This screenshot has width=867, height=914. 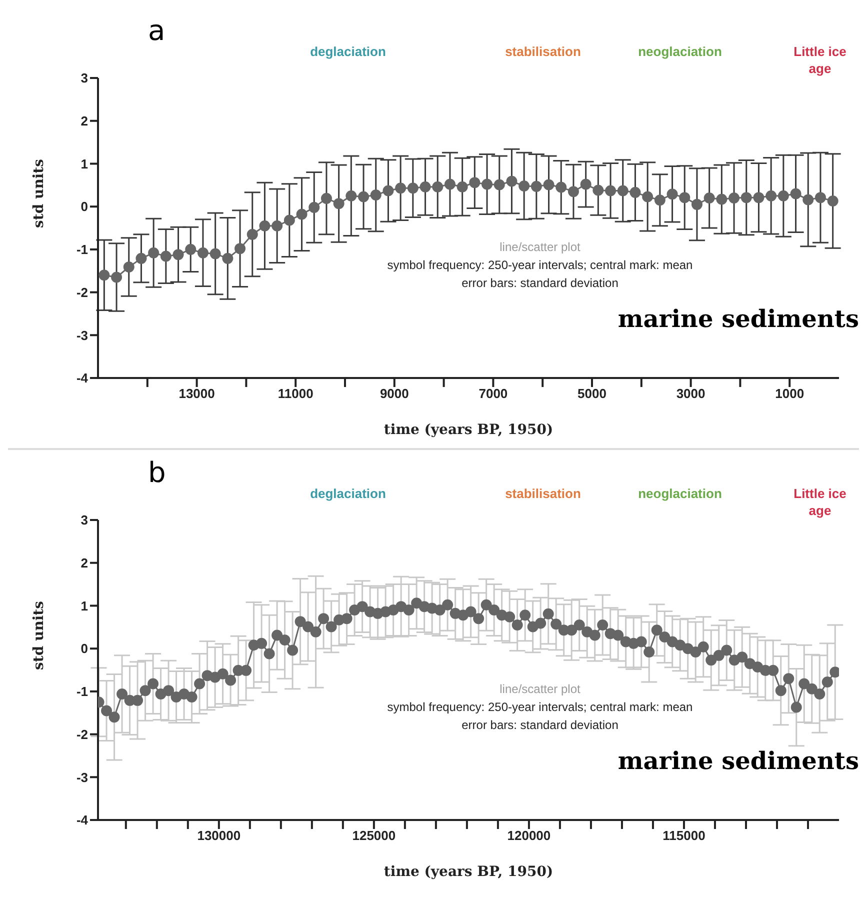 What do you see at coordinates (592, 394) in the screenshot?
I see `x-tick-label: 5000` at bounding box center [592, 394].